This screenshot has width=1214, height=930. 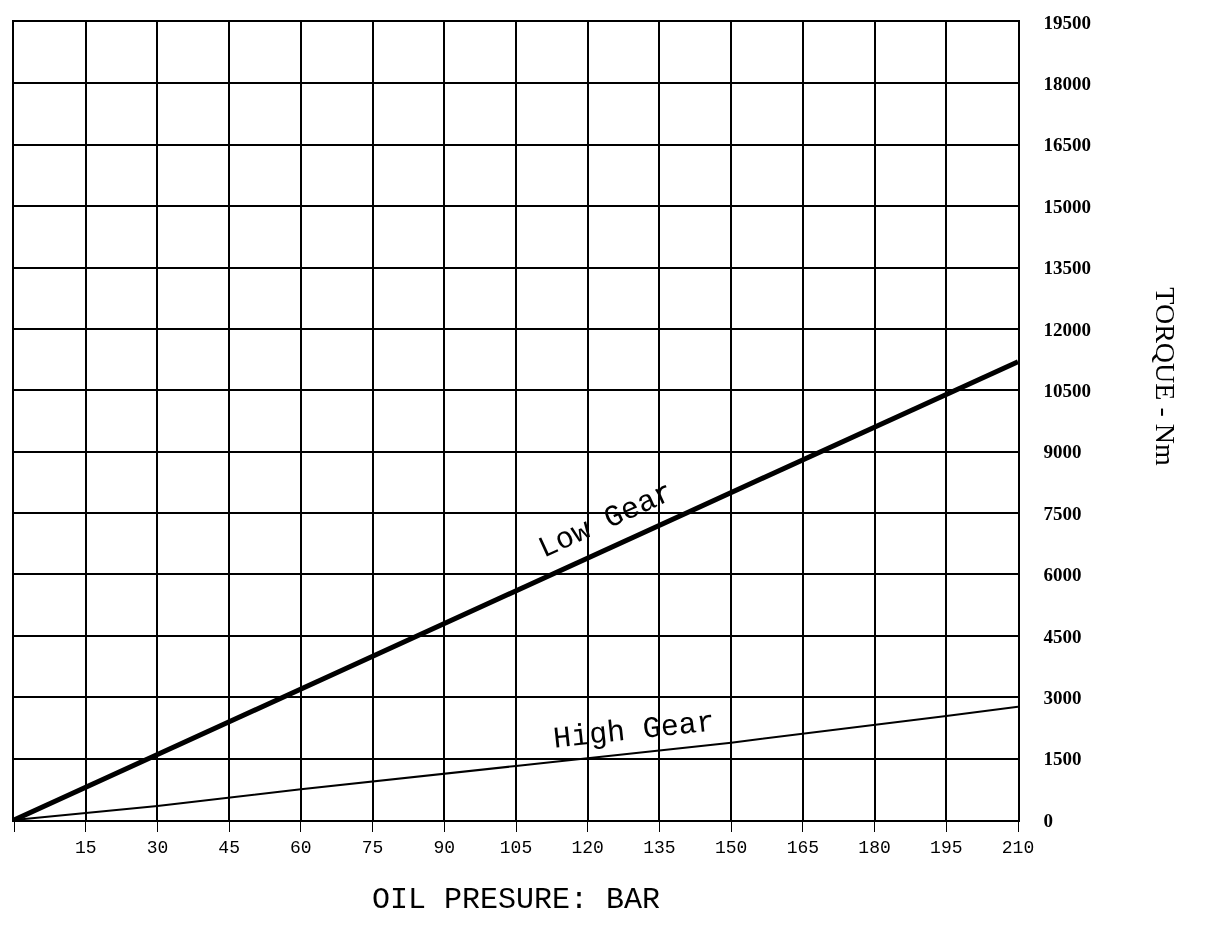 I want to click on x-tick-label: 120, so click(x=587, y=848).